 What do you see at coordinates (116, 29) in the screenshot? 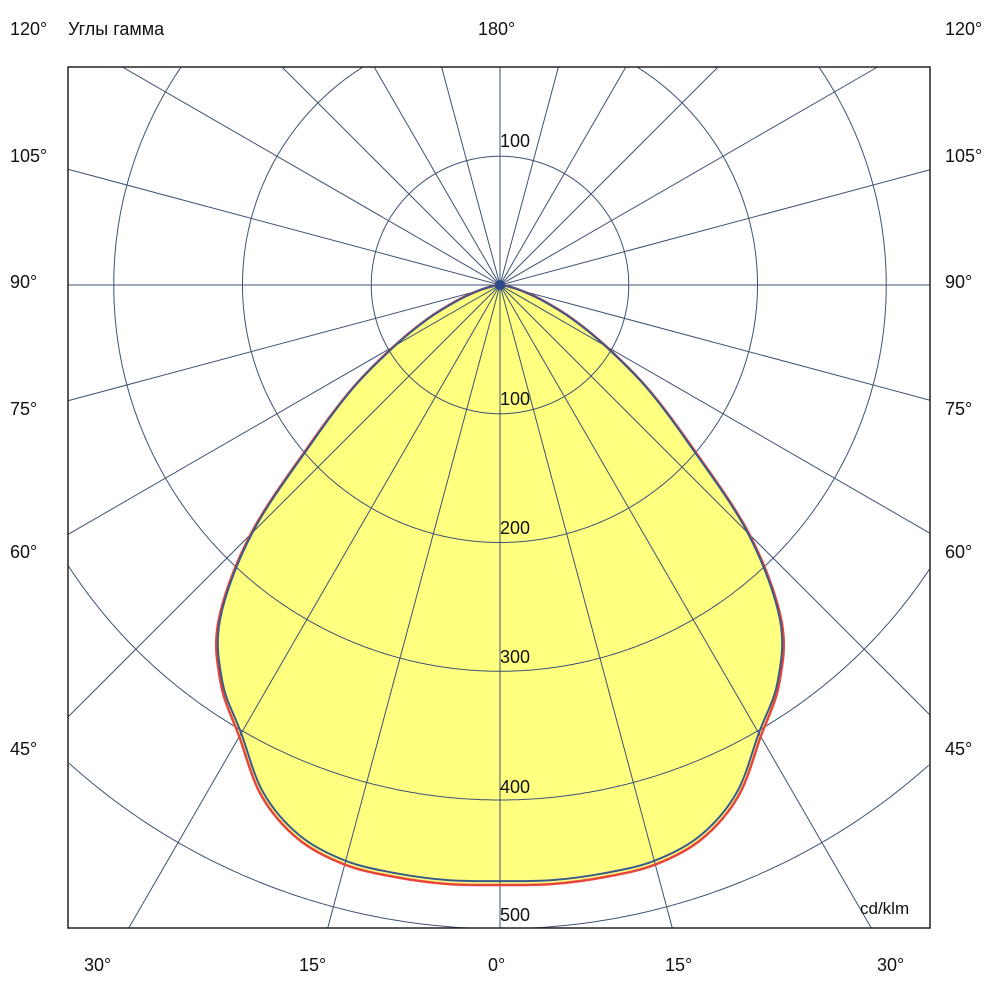
I see `chart-title: Углы гамма` at bounding box center [116, 29].